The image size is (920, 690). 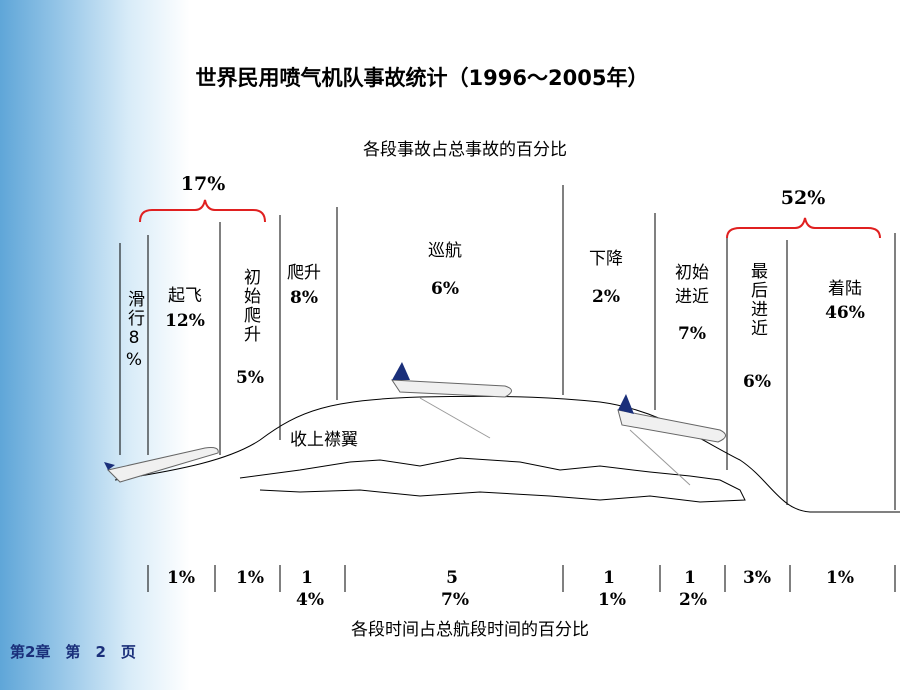 I want to click on phase-name: 巡航, so click(x=445, y=251).